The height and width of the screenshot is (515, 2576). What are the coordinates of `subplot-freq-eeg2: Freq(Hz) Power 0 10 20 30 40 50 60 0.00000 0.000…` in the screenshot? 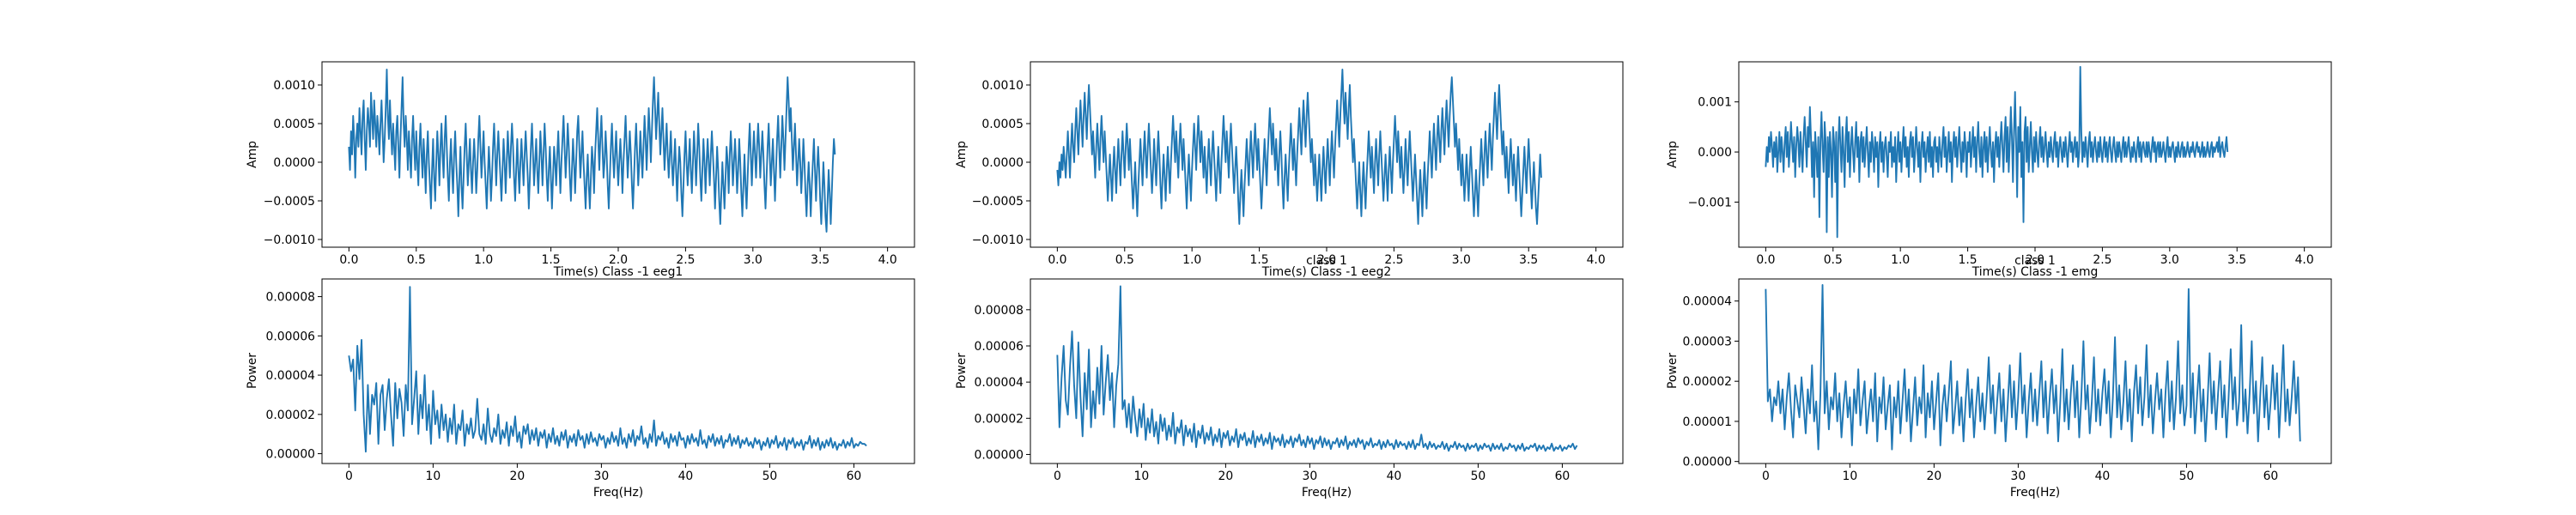 It's located at (1290, 389).